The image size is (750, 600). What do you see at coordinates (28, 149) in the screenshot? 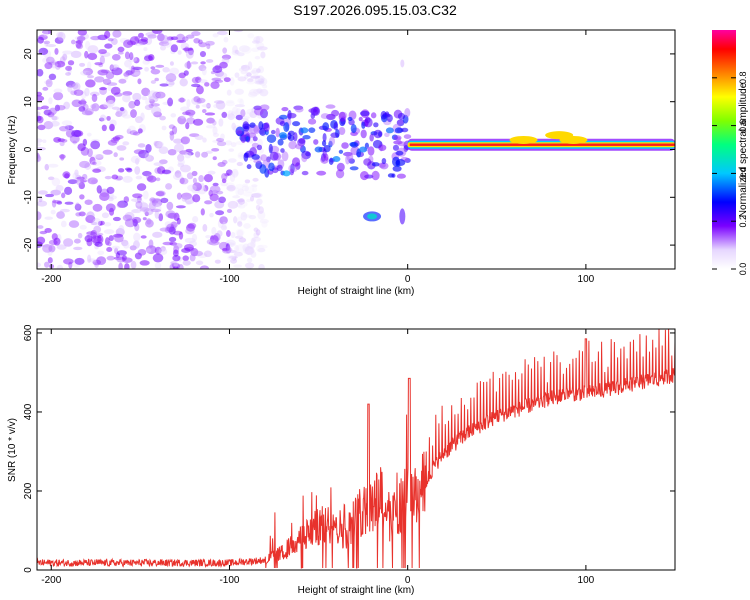
I see `spectrogram-y-tick-label: 0` at bounding box center [28, 149].